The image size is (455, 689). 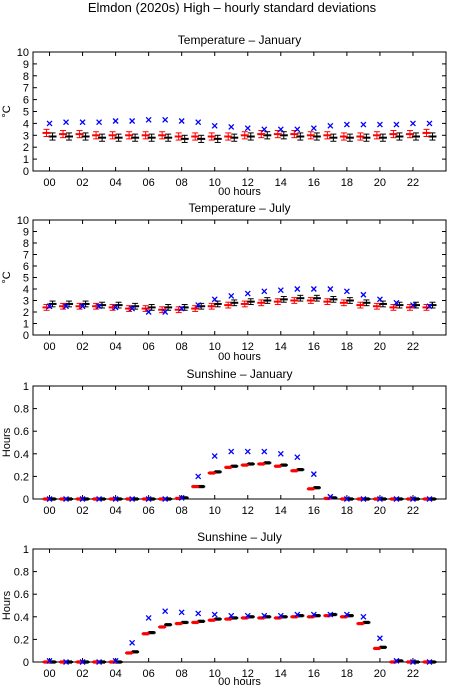 I want to click on x-tick-label: 22, so click(x=413, y=183).